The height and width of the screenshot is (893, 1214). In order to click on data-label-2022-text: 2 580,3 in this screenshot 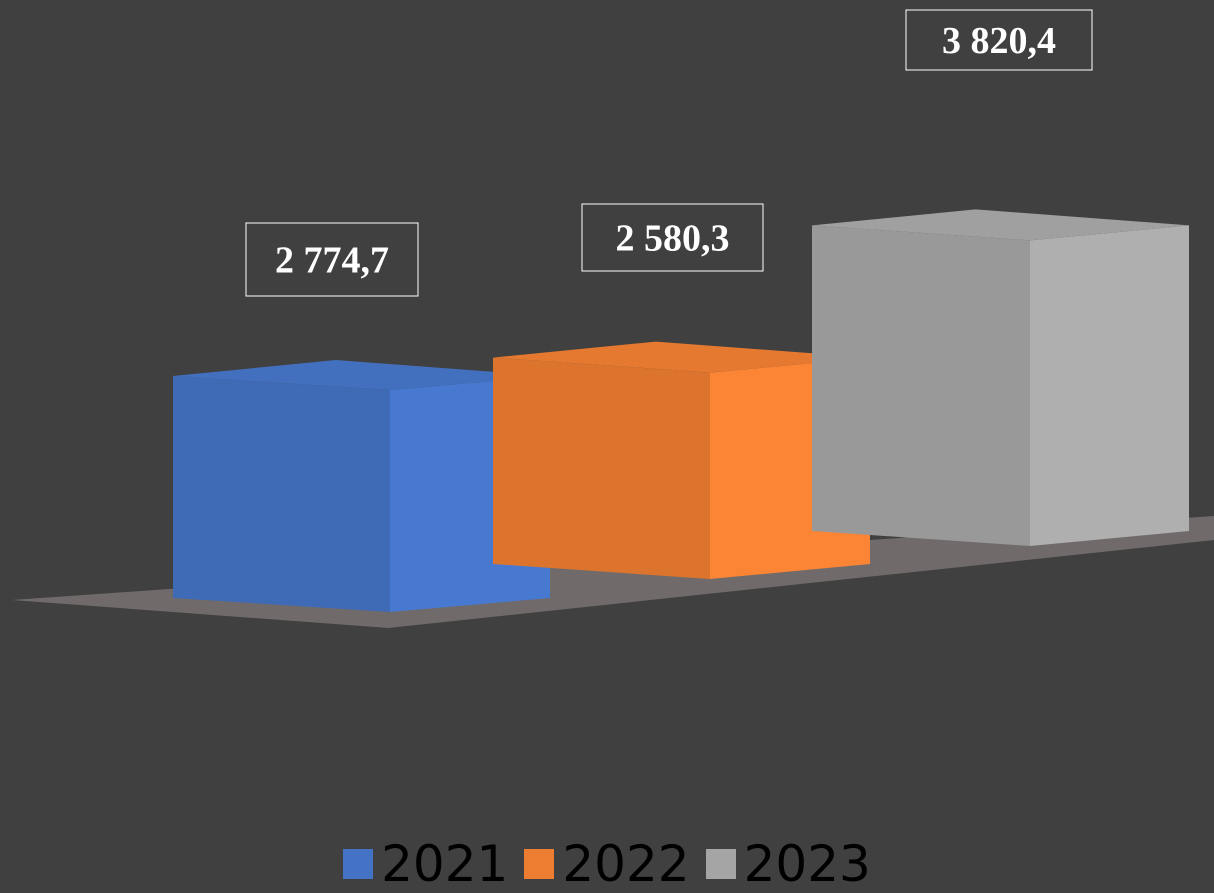, I will do `click(673, 239)`.